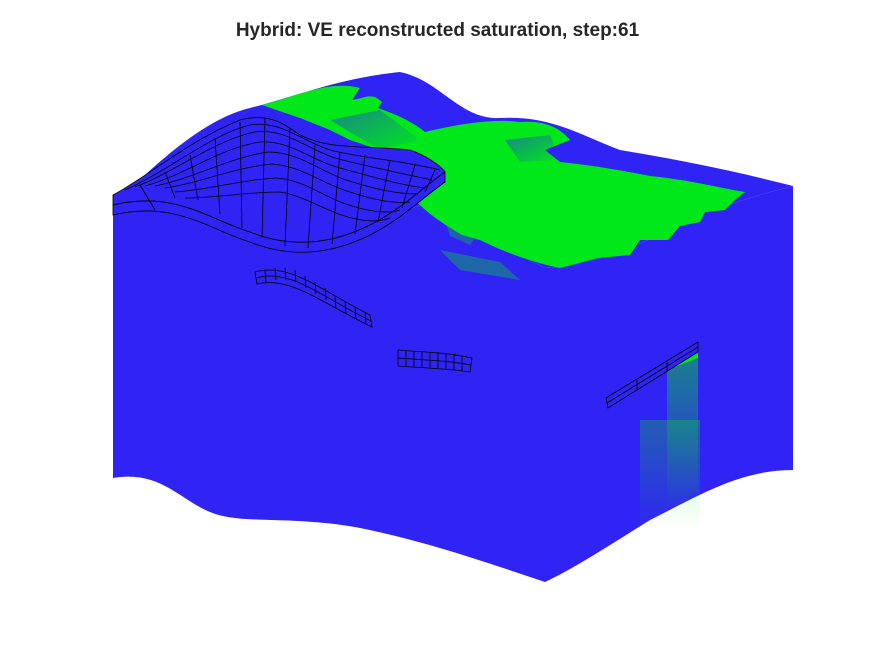 The height and width of the screenshot is (656, 875). I want to click on fine-grid-top-block, so click(279, 185).